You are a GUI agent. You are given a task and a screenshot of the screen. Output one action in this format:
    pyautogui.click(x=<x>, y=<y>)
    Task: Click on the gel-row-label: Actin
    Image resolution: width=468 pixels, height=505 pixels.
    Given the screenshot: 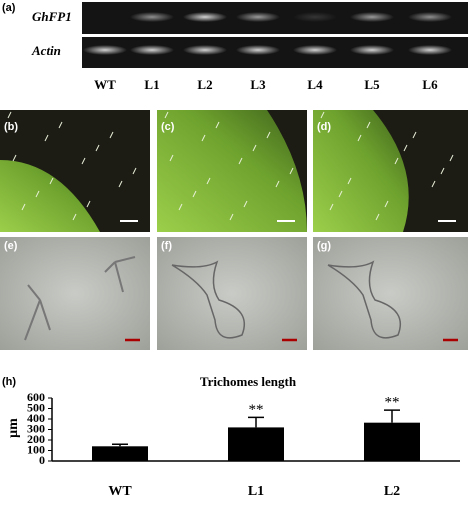 What is the action you would take?
    pyautogui.click(x=46, y=50)
    